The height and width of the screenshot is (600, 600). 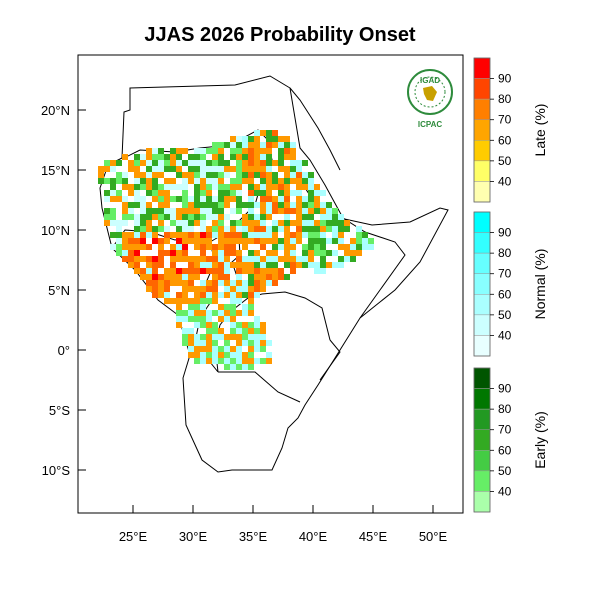 I want to click on legend-tick-label: 60, so click(x=505, y=294).